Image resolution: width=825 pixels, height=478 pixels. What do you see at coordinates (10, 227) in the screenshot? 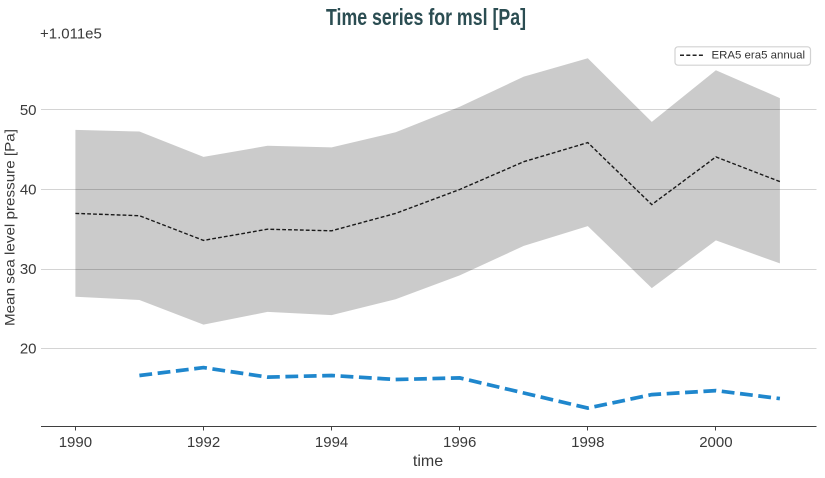
I see `svg-text: Mean sea level pressure [Pa]` at bounding box center [10, 227].